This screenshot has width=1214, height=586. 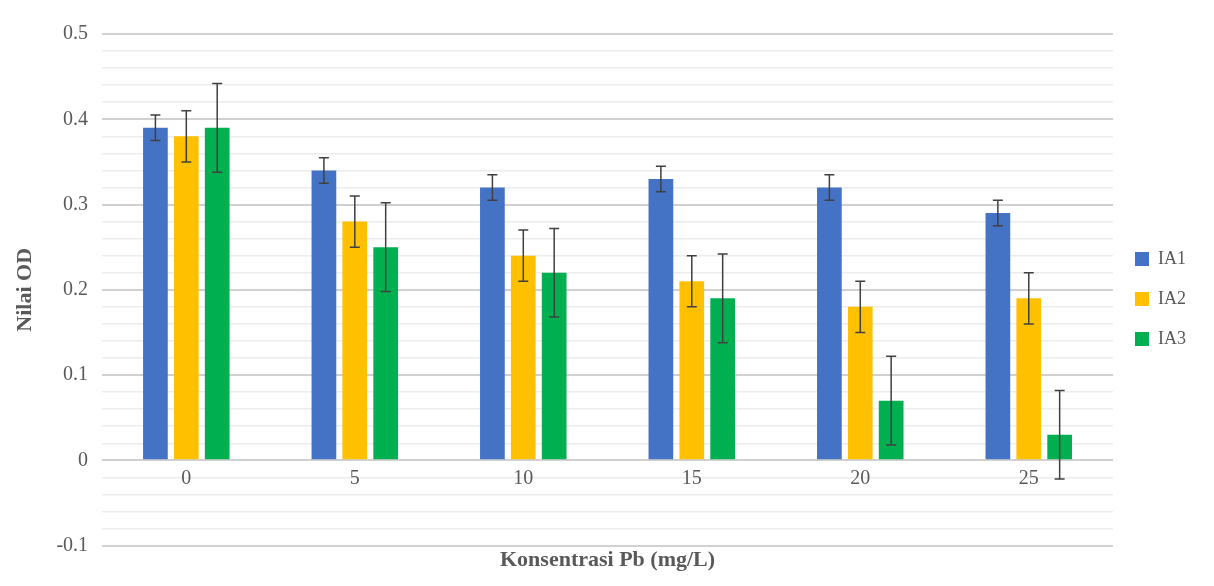 I want to click on y-tick-label: 0.5, so click(x=76, y=32).